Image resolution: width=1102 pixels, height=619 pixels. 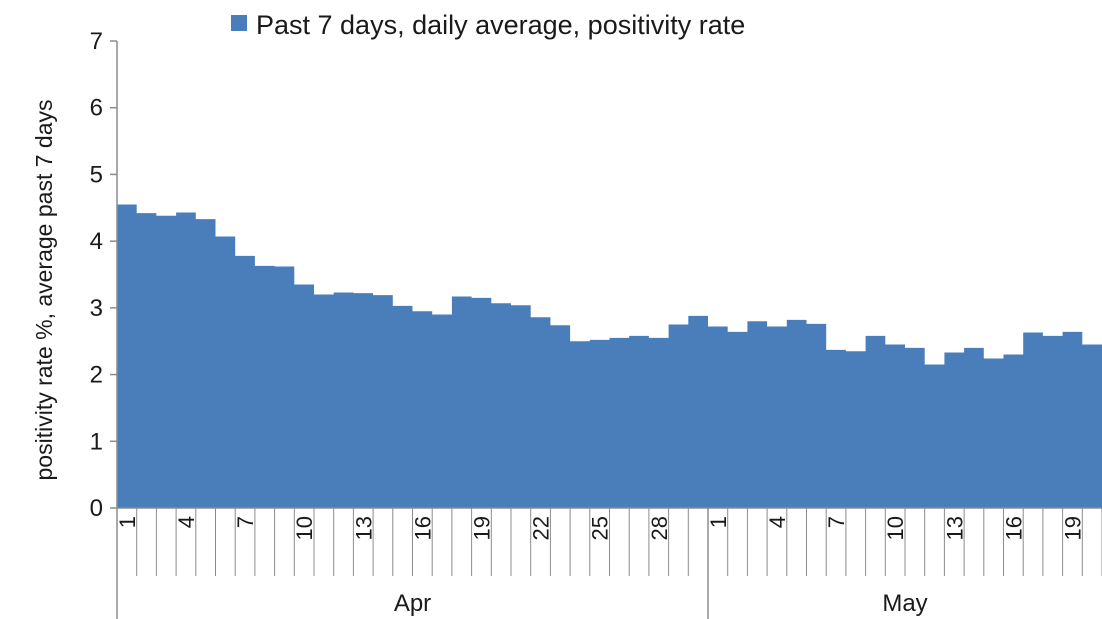 I want to click on x-tick-label: 22, so click(x=541, y=528).